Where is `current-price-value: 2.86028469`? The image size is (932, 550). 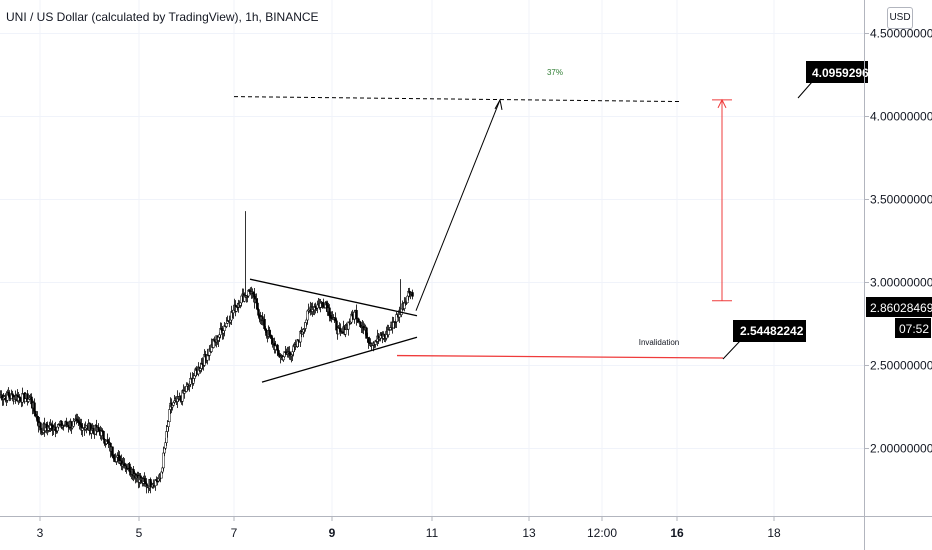 current-price-value: 2.86028469 is located at coordinates (901, 308).